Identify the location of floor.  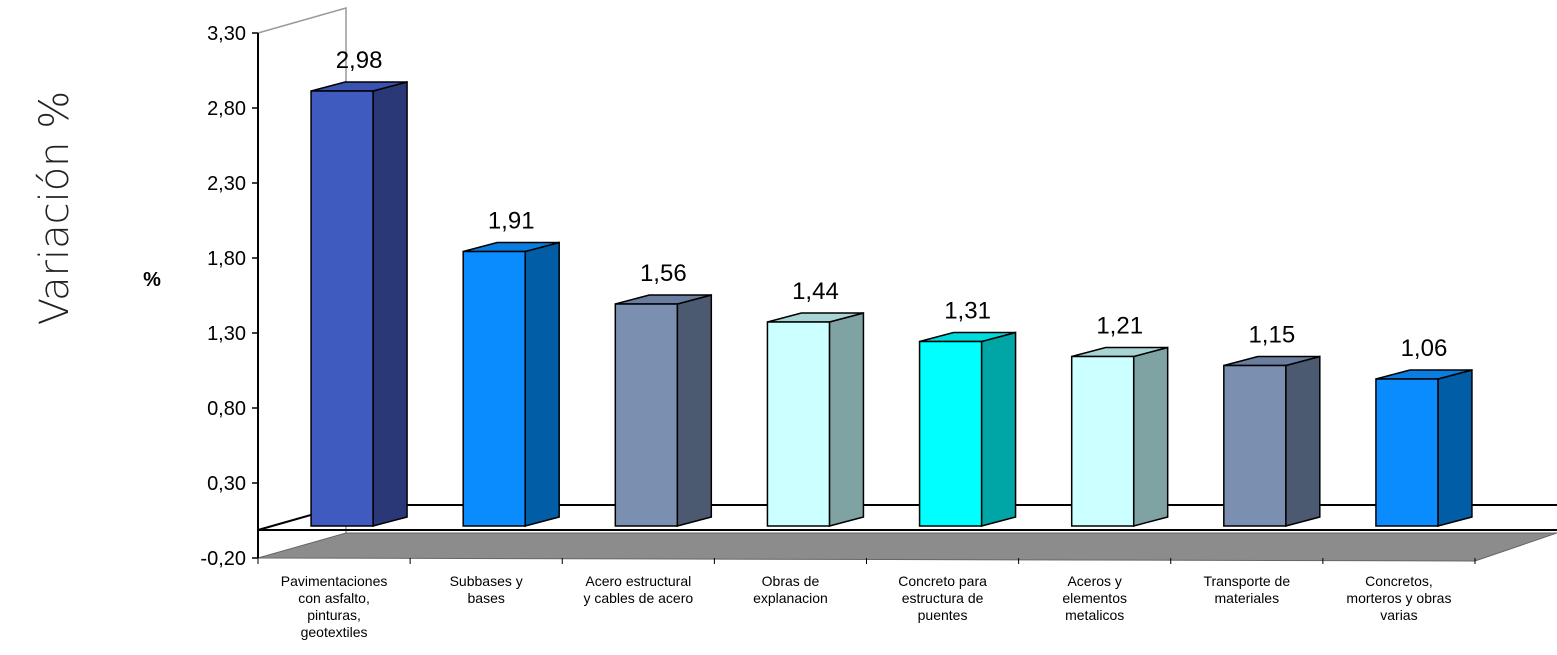
(907, 547).